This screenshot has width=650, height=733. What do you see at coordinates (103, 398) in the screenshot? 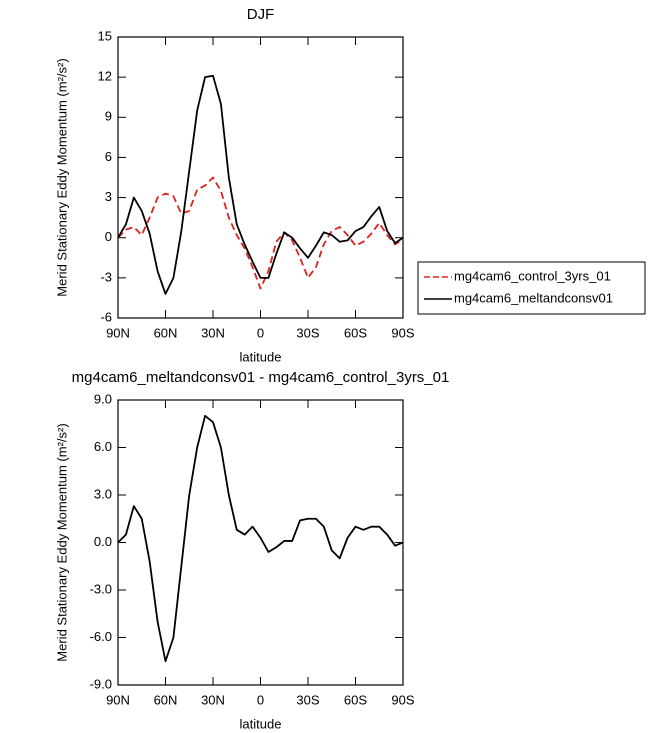
I see `y-tick-label: 9.0` at bounding box center [103, 398].